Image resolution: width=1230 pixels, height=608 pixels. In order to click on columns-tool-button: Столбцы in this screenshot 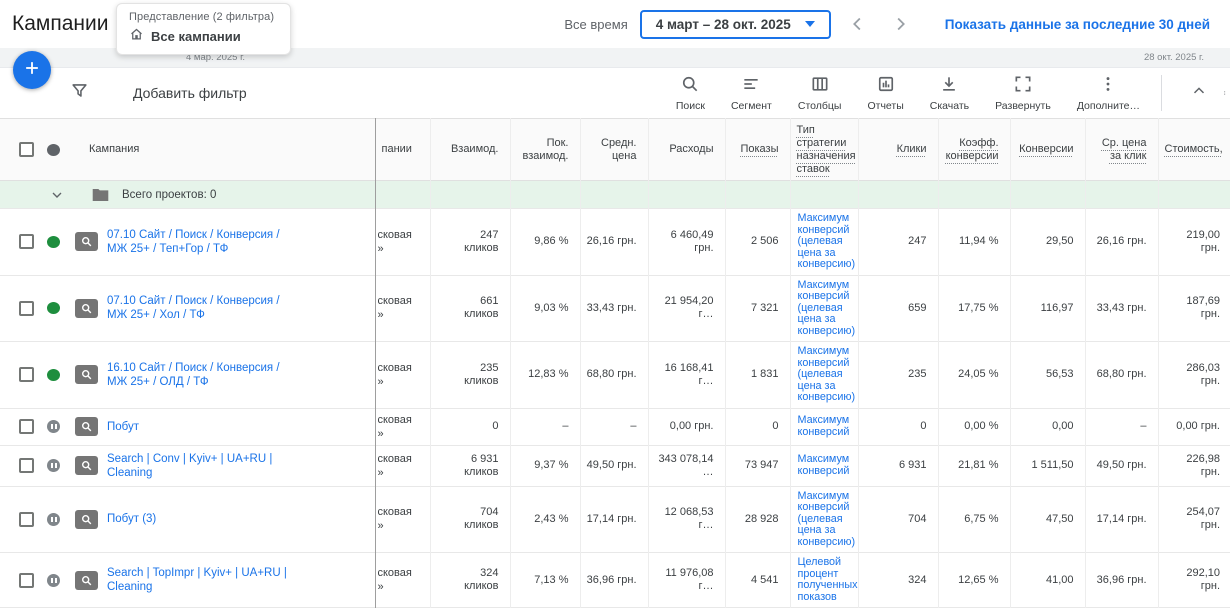, I will do `click(820, 93)`.